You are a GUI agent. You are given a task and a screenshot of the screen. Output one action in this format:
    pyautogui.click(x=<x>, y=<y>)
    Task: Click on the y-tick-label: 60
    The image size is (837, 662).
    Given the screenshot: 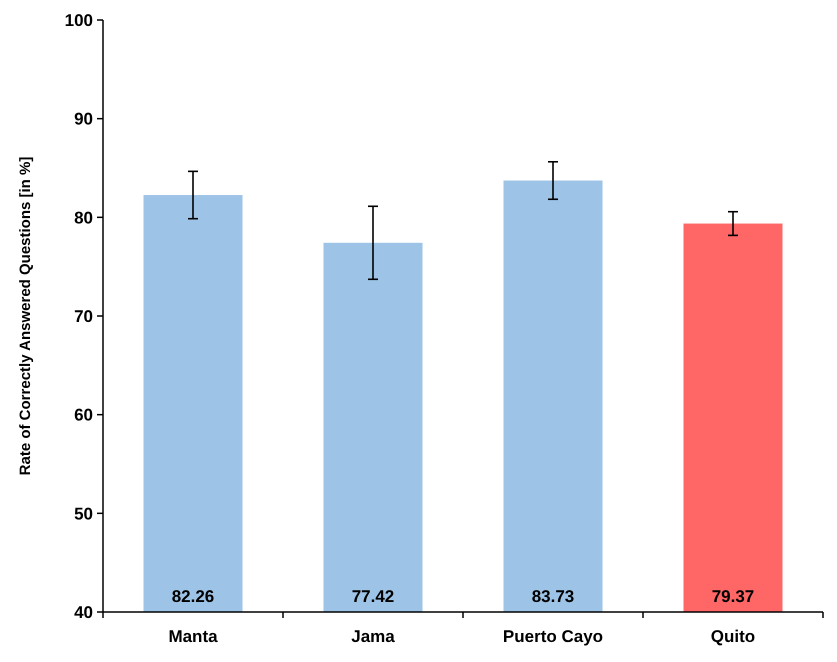 What is the action you would take?
    pyautogui.click(x=83, y=415)
    